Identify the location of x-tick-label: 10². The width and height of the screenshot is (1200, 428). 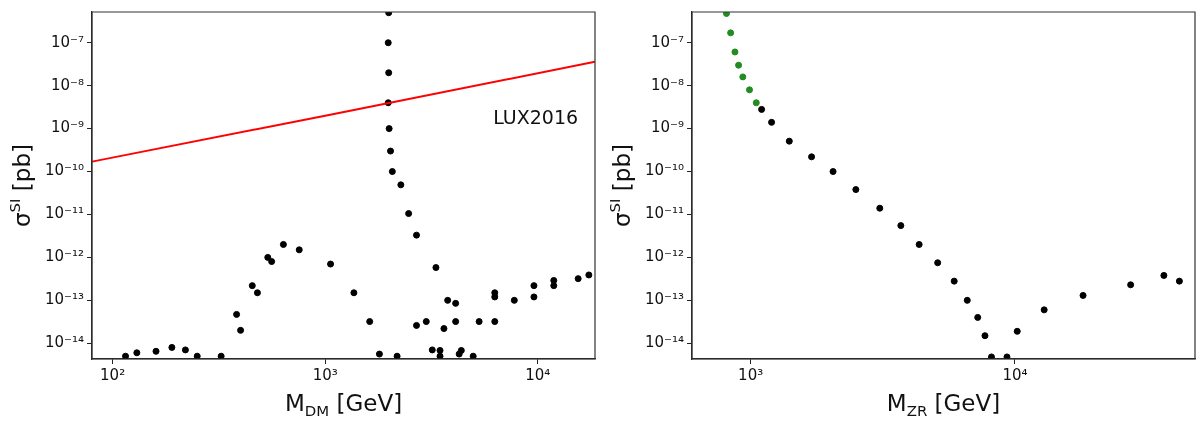
(113, 374).